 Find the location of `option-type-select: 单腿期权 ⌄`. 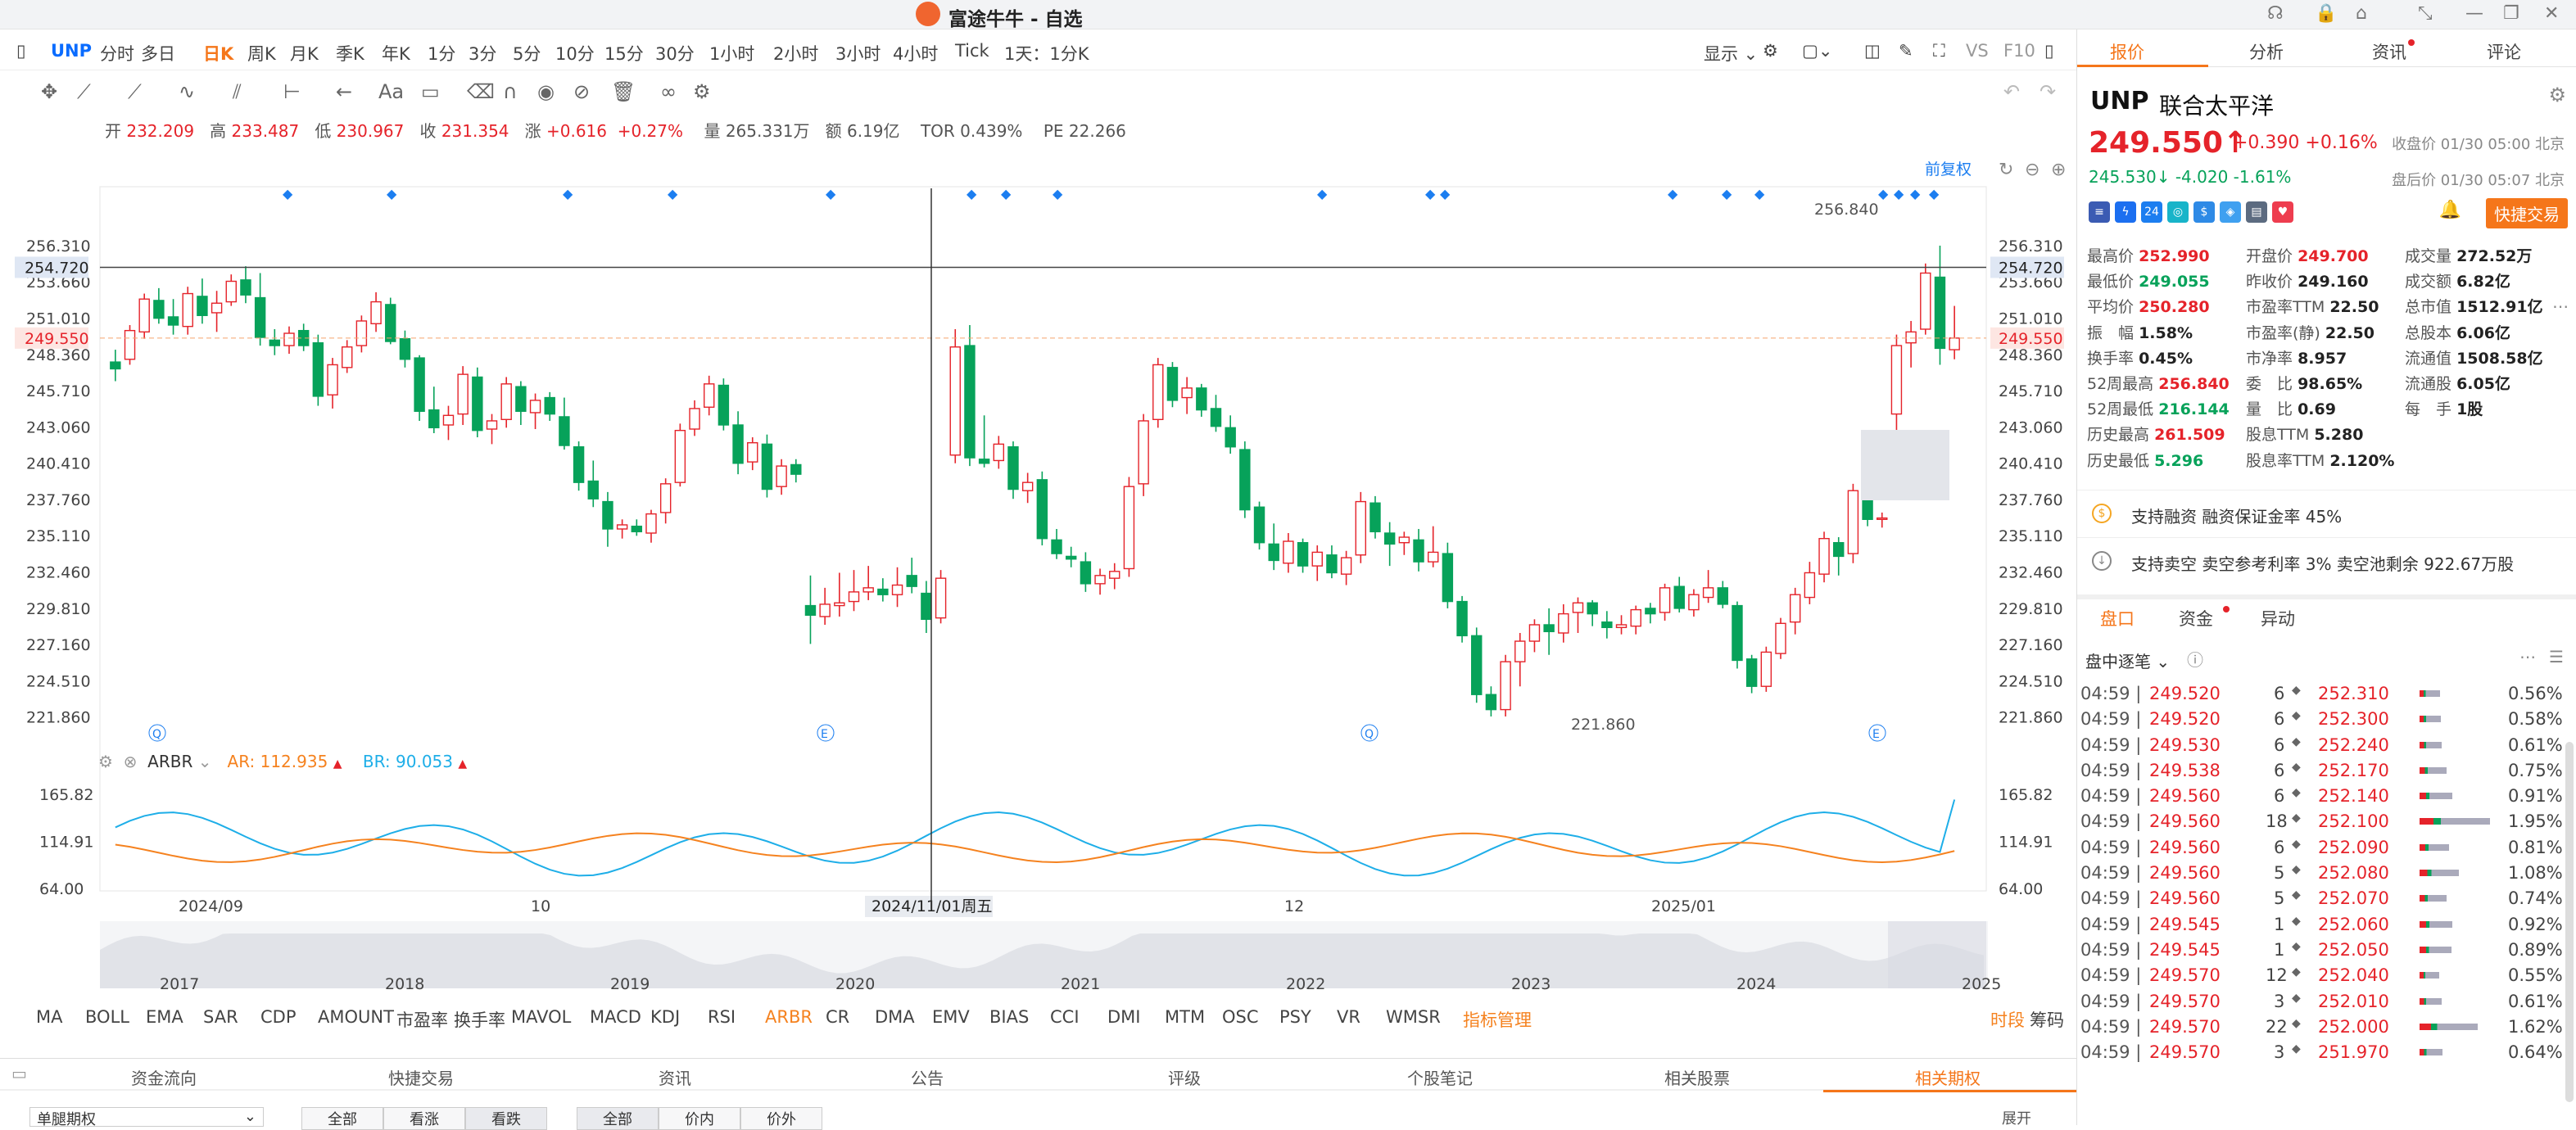

option-type-select: 单腿期权 ⌄ is located at coordinates (146, 1117).